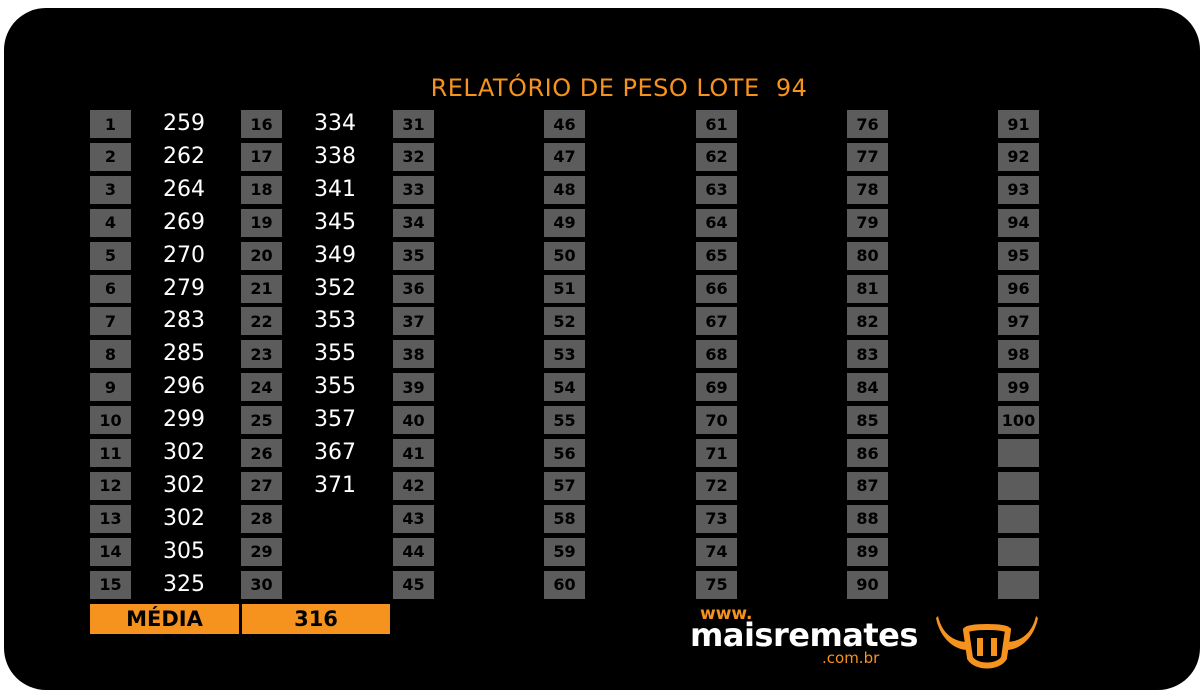 The image size is (1200, 700). I want to click on animal-number-cell: 30, so click(261, 584).